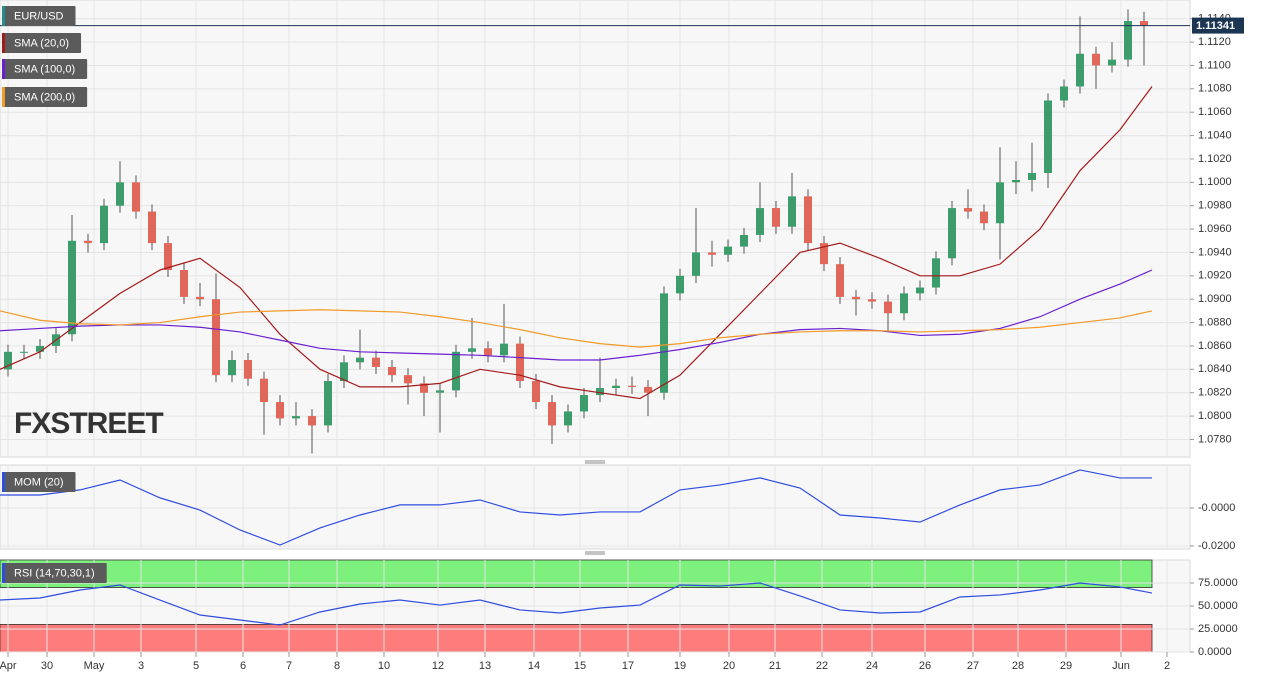 This screenshot has width=1261, height=680. I want to click on x-tick-label: 14, so click(534, 666).